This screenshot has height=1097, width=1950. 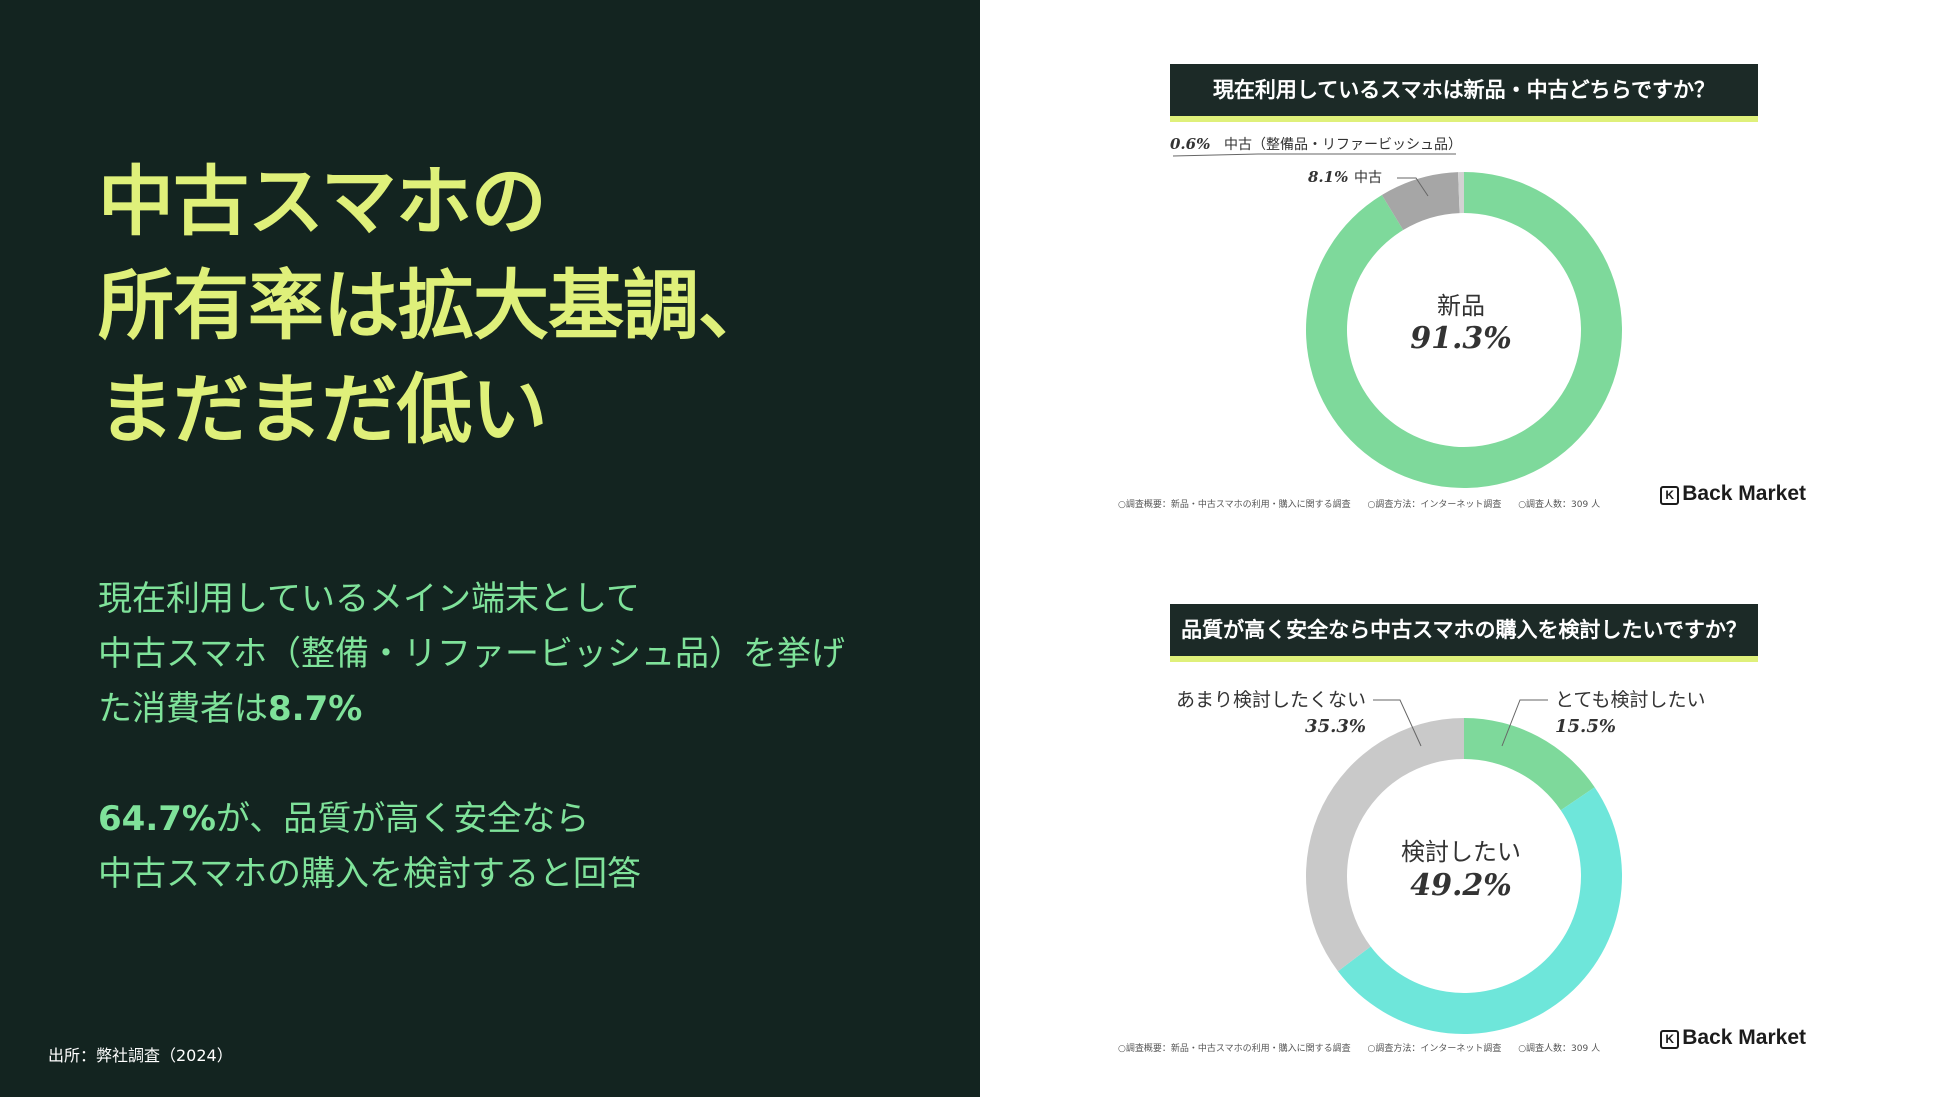 What do you see at coordinates (1434, 505) in the screenshot?
I see `chart1-footer-2: ○調査方法：インターネット調査` at bounding box center [1434, 505].